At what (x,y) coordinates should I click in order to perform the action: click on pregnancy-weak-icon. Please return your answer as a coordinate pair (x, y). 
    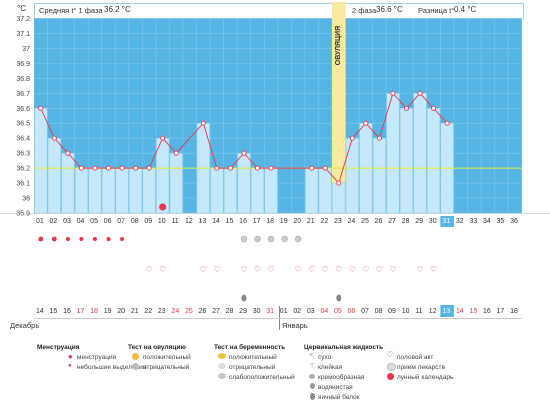
    Looking at the image, I should click on (222, 376).